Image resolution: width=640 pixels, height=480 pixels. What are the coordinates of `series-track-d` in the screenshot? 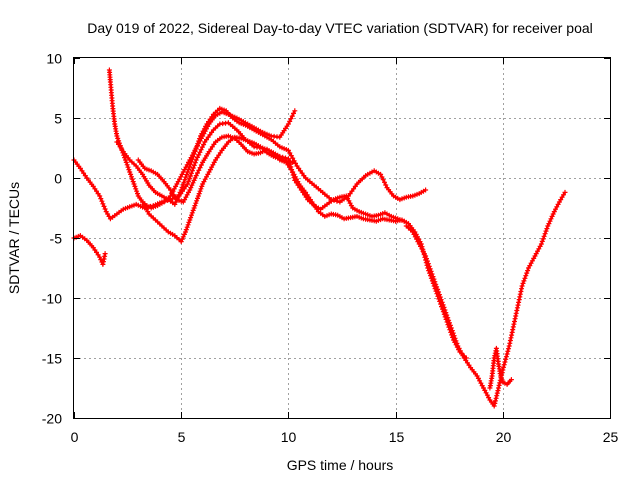 It's located at (271, 156).